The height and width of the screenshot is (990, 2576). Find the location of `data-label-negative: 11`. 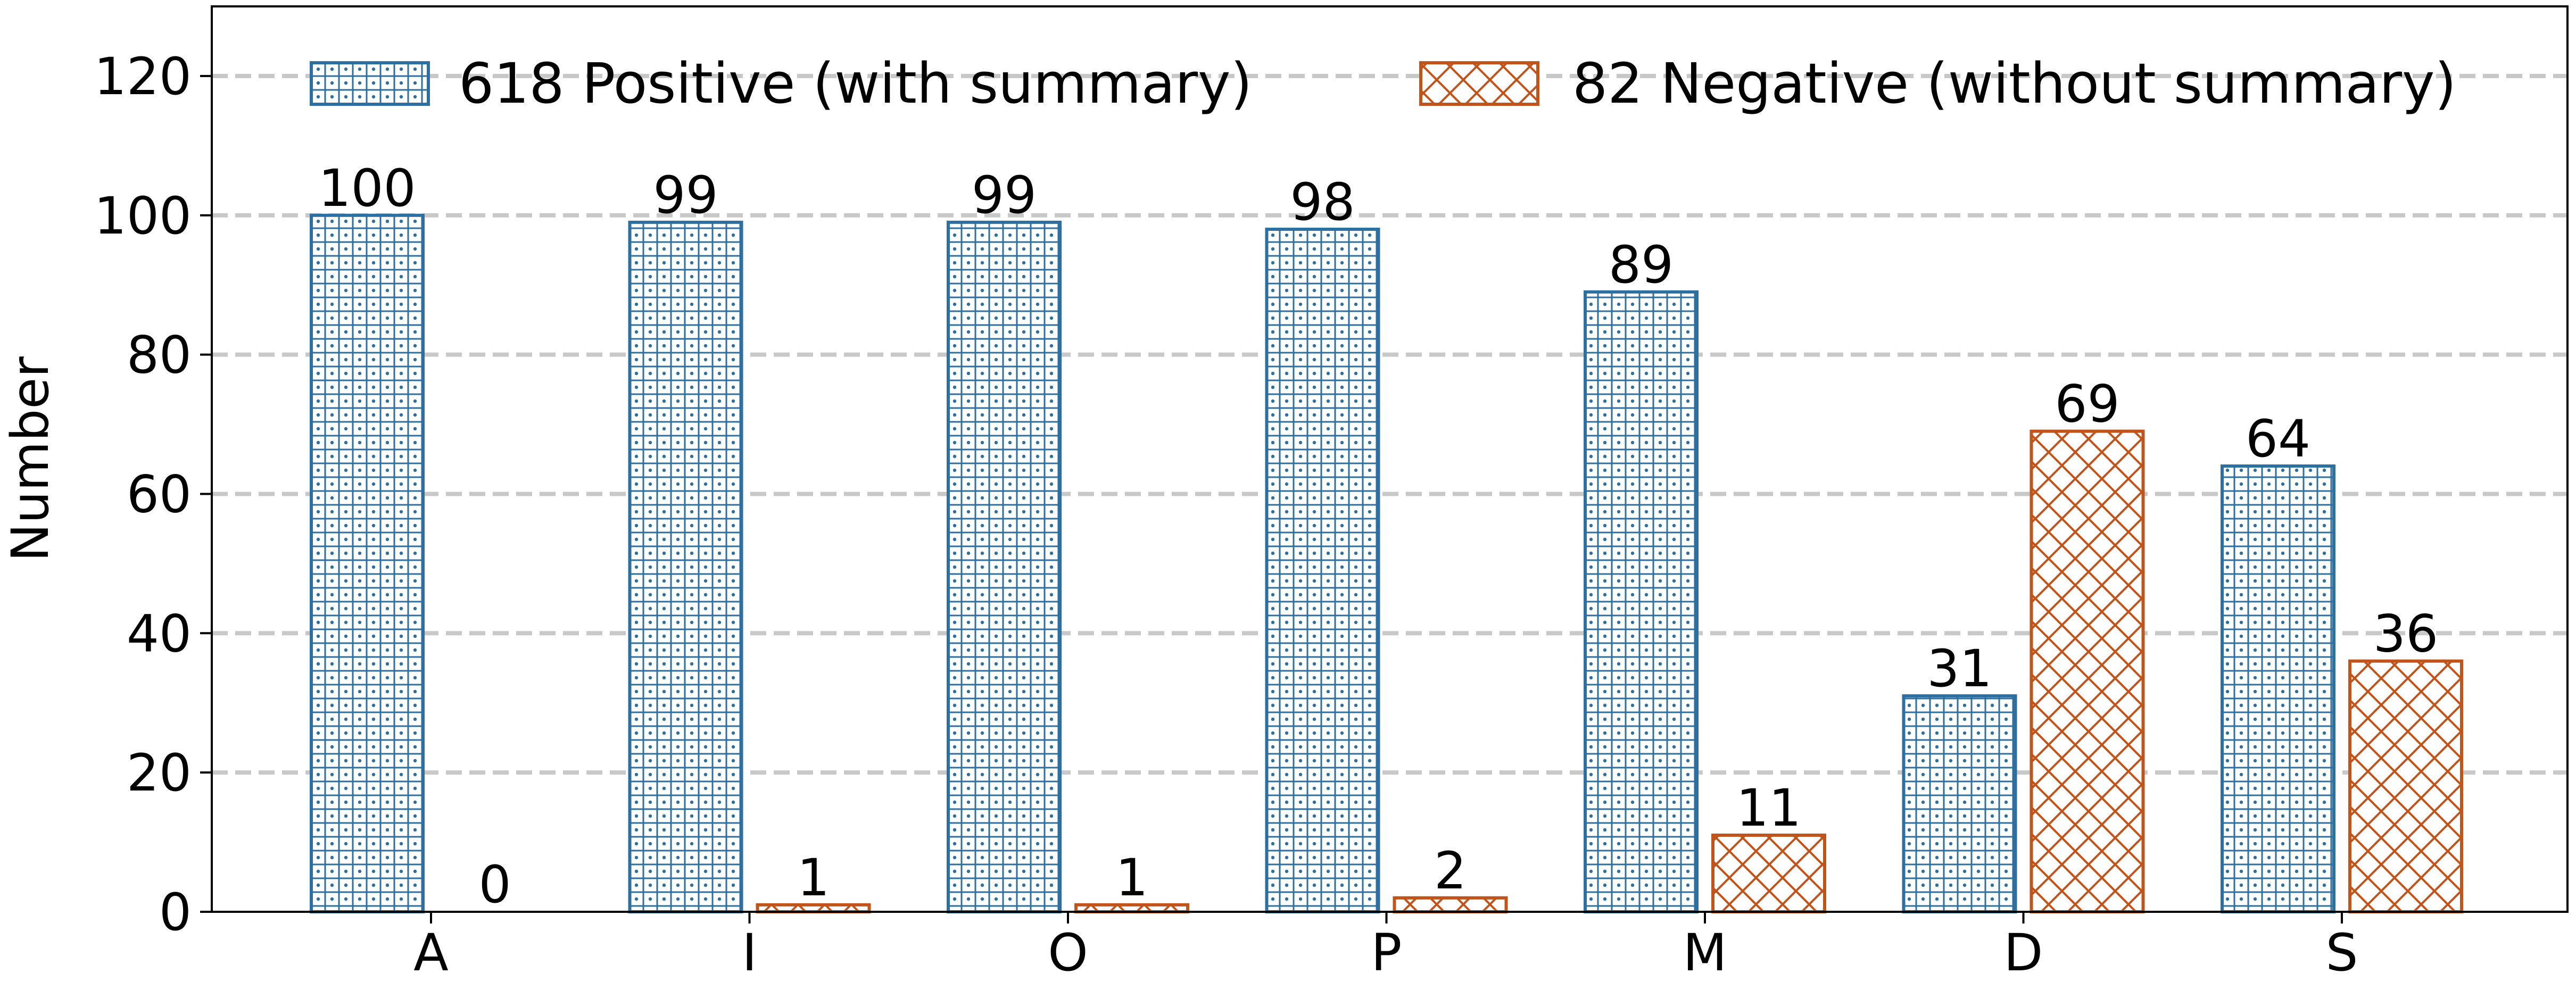

data-label-negative: 11 is located at coordinates (1768, 808).